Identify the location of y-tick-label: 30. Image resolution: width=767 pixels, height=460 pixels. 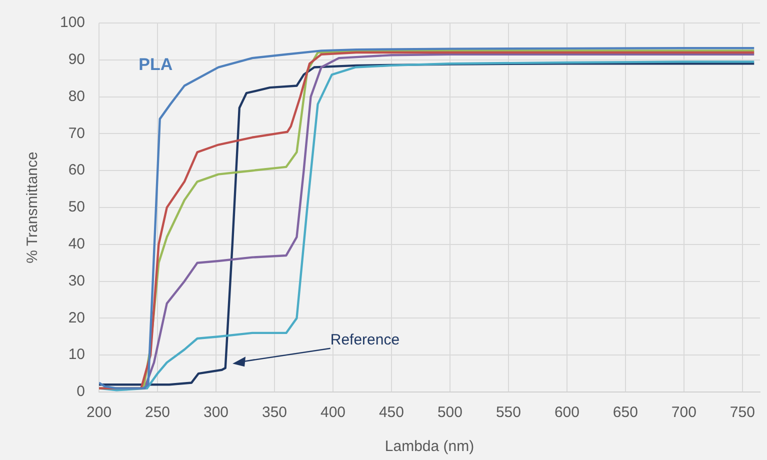
(77, 281).